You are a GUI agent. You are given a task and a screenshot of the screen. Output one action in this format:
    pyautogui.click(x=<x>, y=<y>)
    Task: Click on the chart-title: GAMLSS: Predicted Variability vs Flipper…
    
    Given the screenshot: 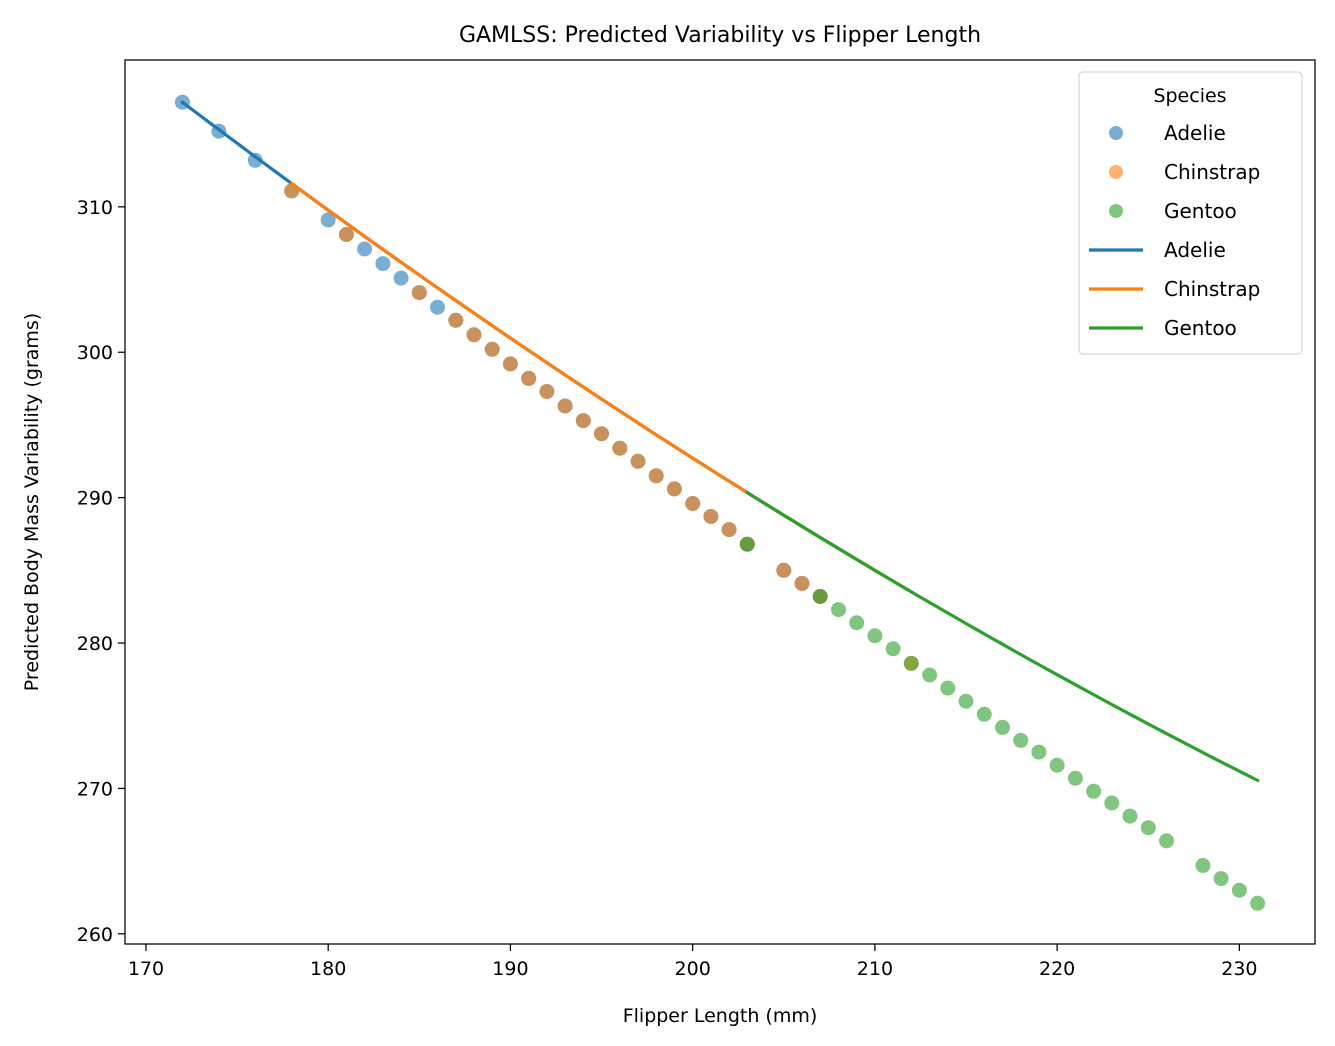 What is the action you would take?
    pyautogui.click(x=720, y=35)
    